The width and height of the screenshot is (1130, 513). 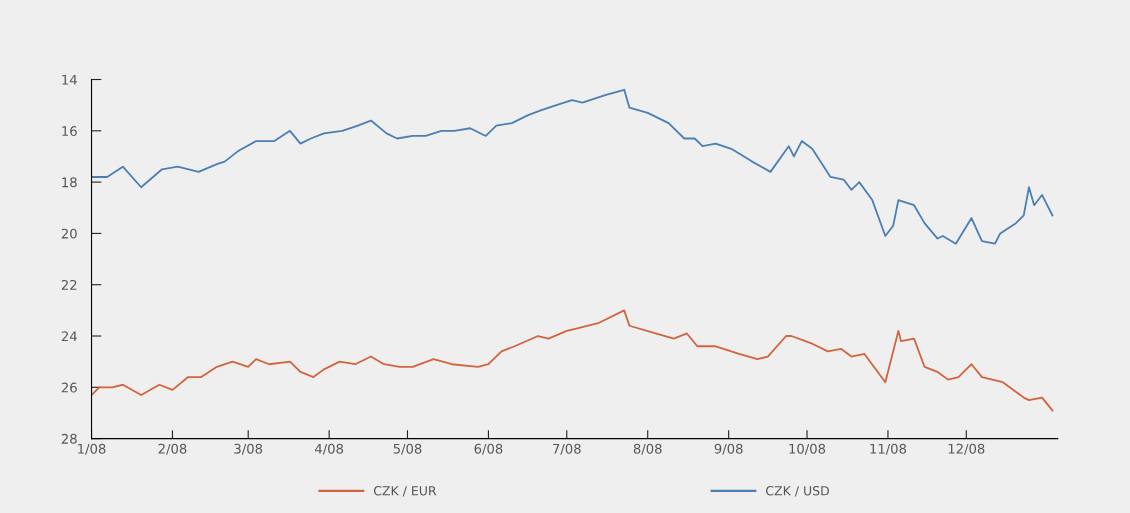 I want to click on x-tick-label: 12/08, so click(x=966, y=449).